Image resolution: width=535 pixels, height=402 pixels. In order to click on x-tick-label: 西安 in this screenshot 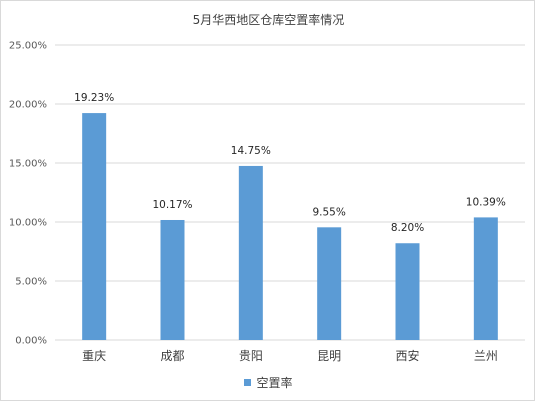, I will do `click(407, 355)`.